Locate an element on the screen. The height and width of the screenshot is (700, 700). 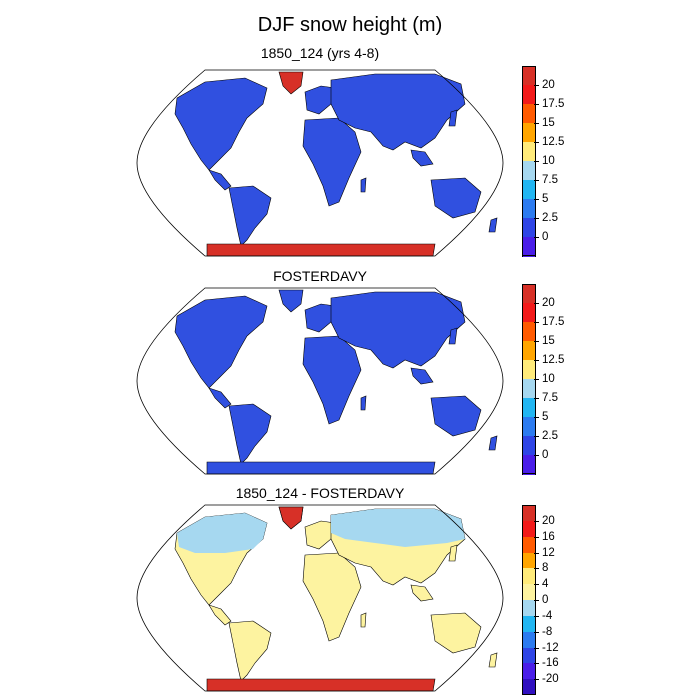
eurasia-snow-band is located at coordinates (398, 528).